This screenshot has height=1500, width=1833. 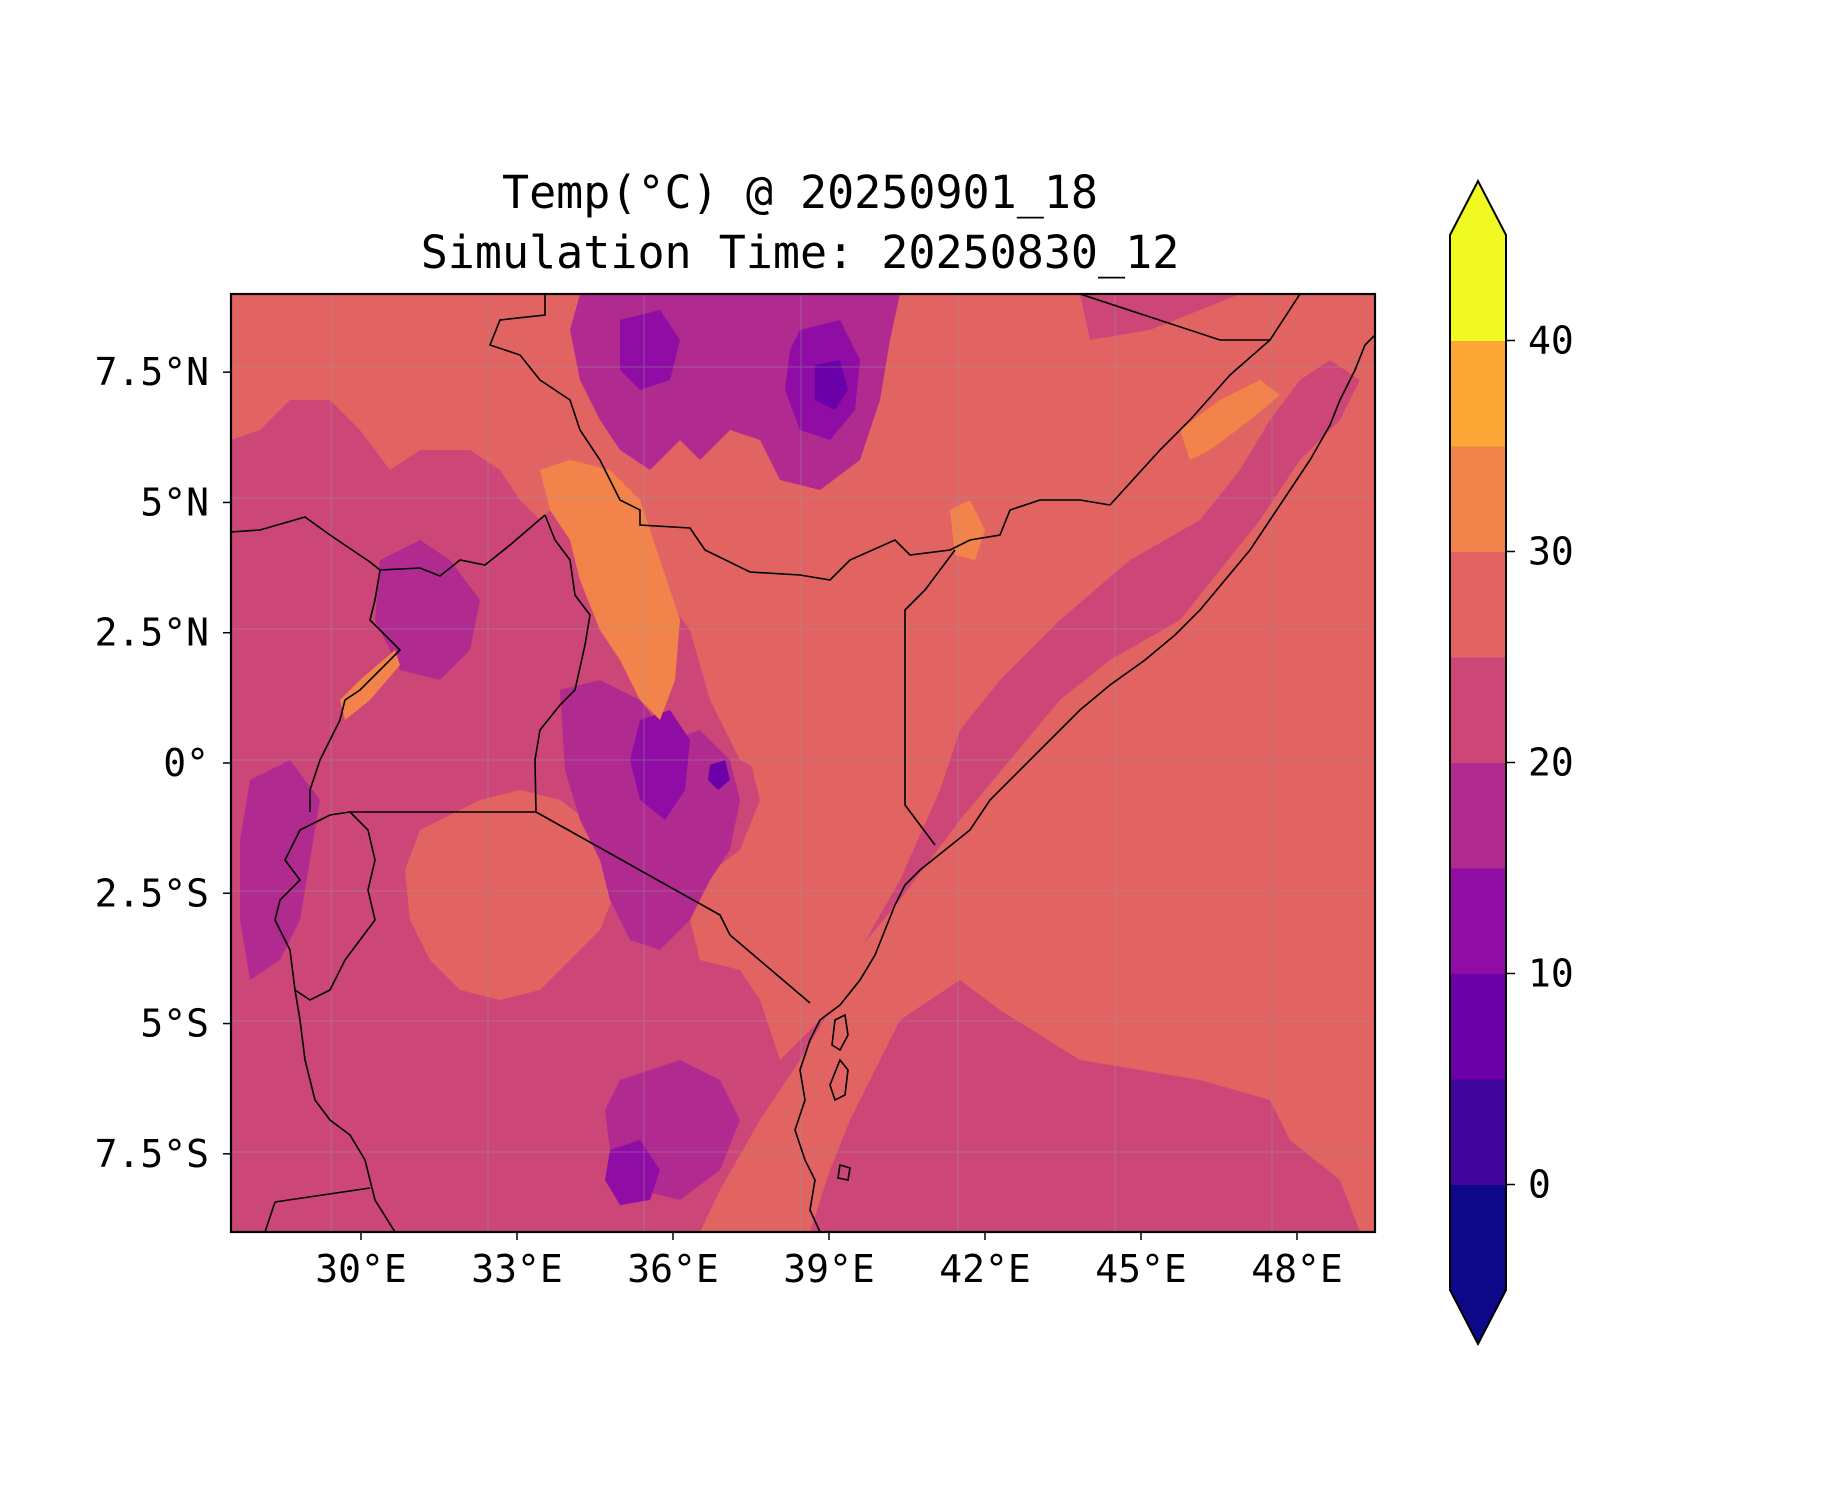 I want to click on lon-tick-label: 45°E, so click(x=1141, y=1269).